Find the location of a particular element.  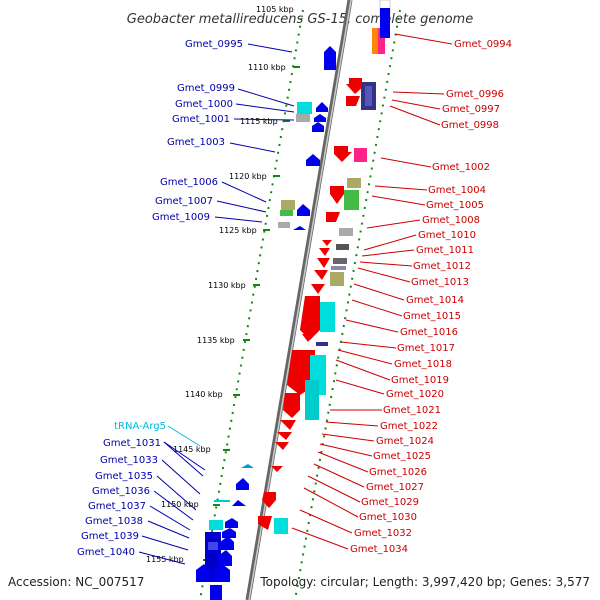

tick-label: 1140 kbp is located at coordinates (204, 394).